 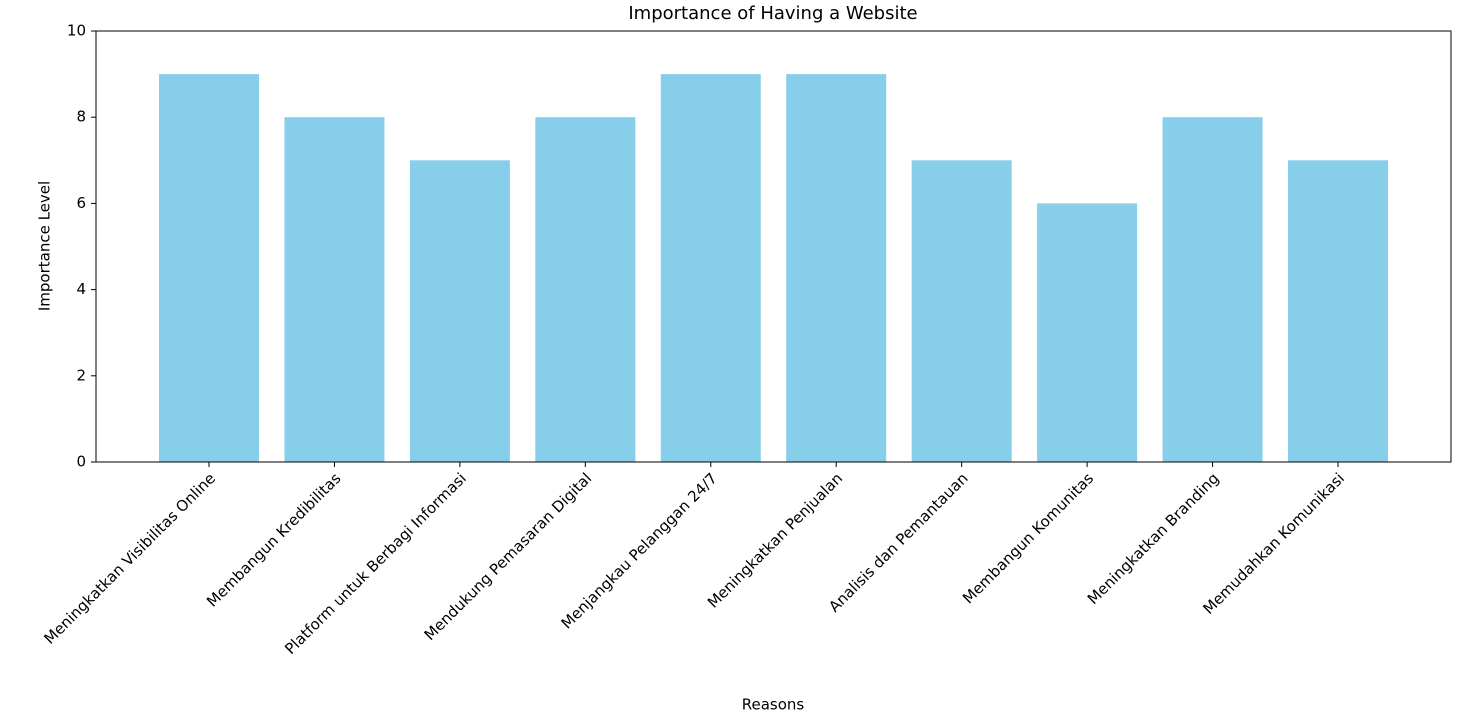 I want to click on y-axis-label: Importance Level, so click(x=45, y=246).